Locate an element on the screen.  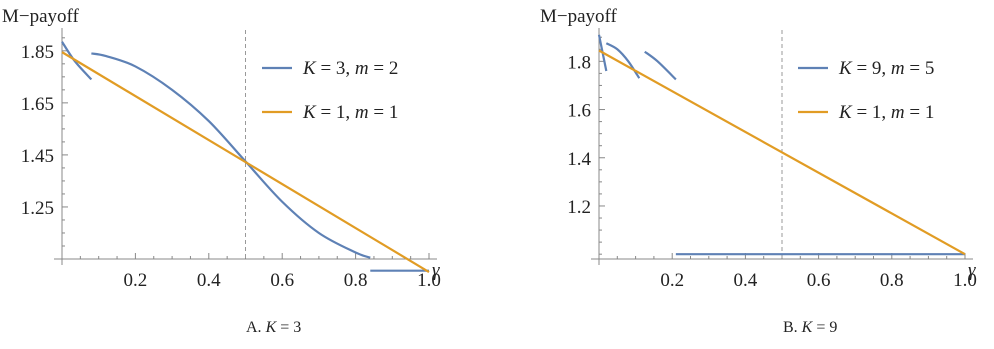
caption-prefix: A. is located at coordinates (256, 327).